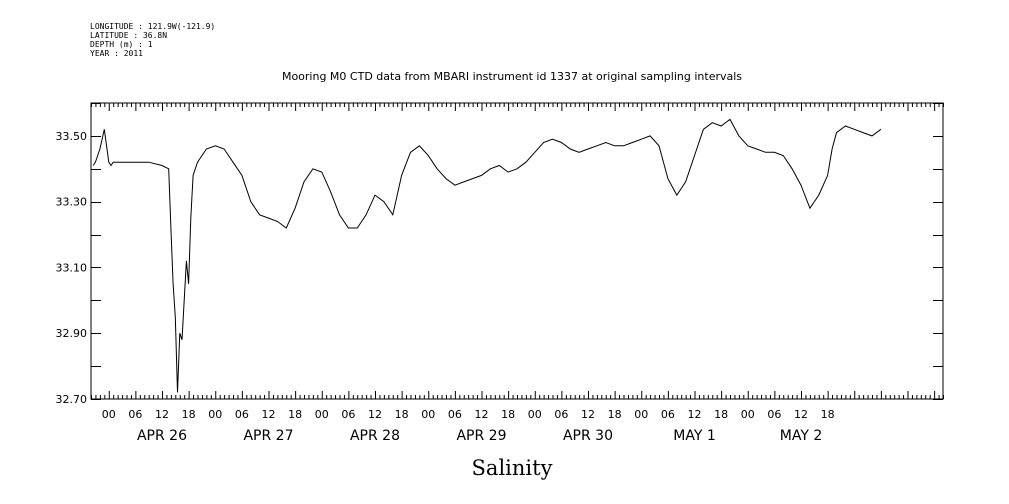 This screenshot has width=1009, height=504. What do you see at coordinates (72, 333) in the screenshot?
I see `y-tick-label: 32.90` at bounding box center [72, 333].